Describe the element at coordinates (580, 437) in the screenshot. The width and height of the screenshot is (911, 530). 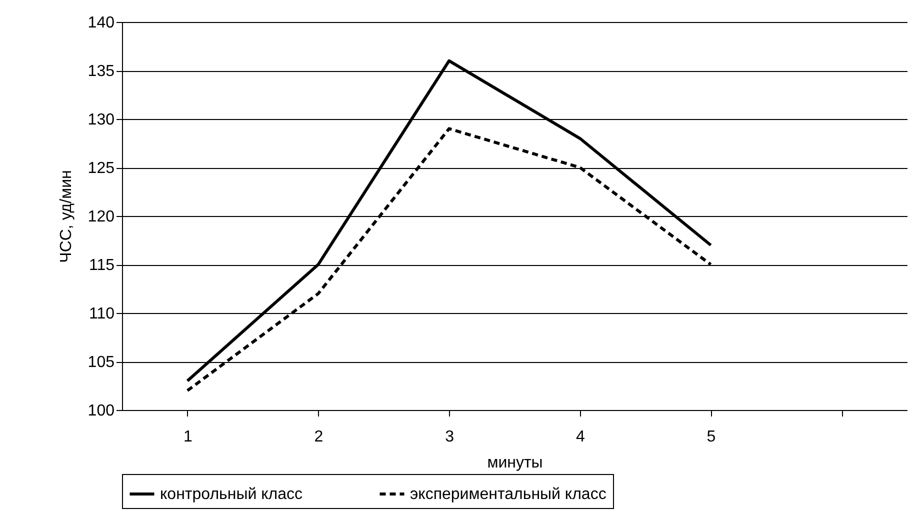
I see `x-tick-label: 4` at that location.